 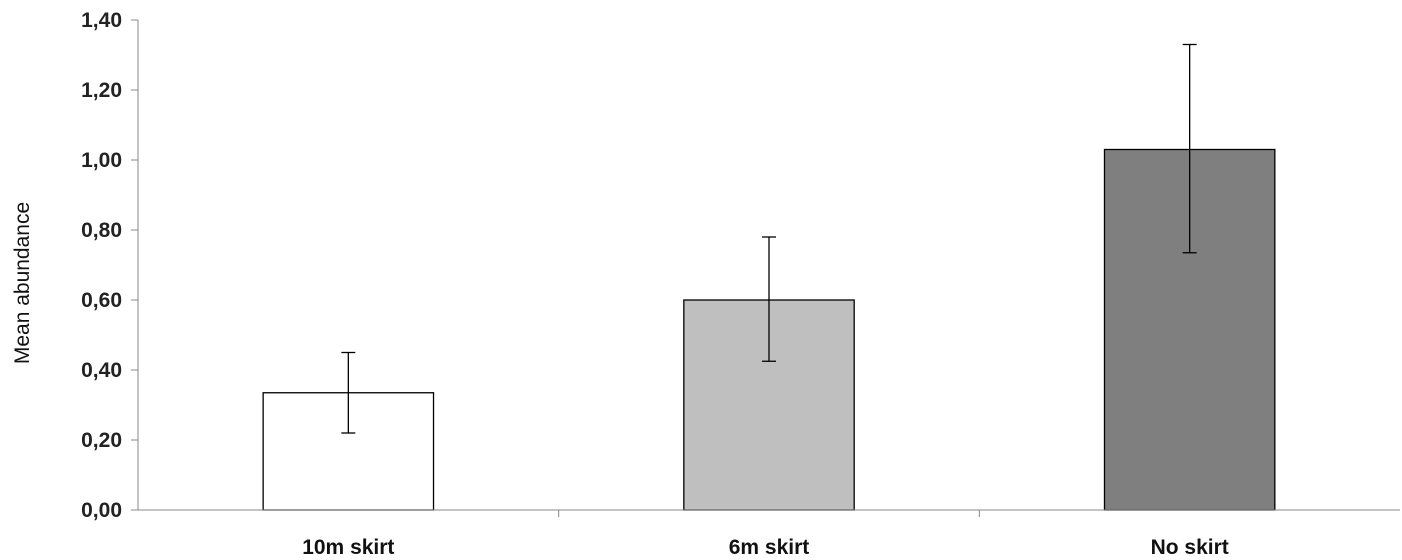 I want to click on x-category-label: 10m skirt, so click(x=348, y=547).